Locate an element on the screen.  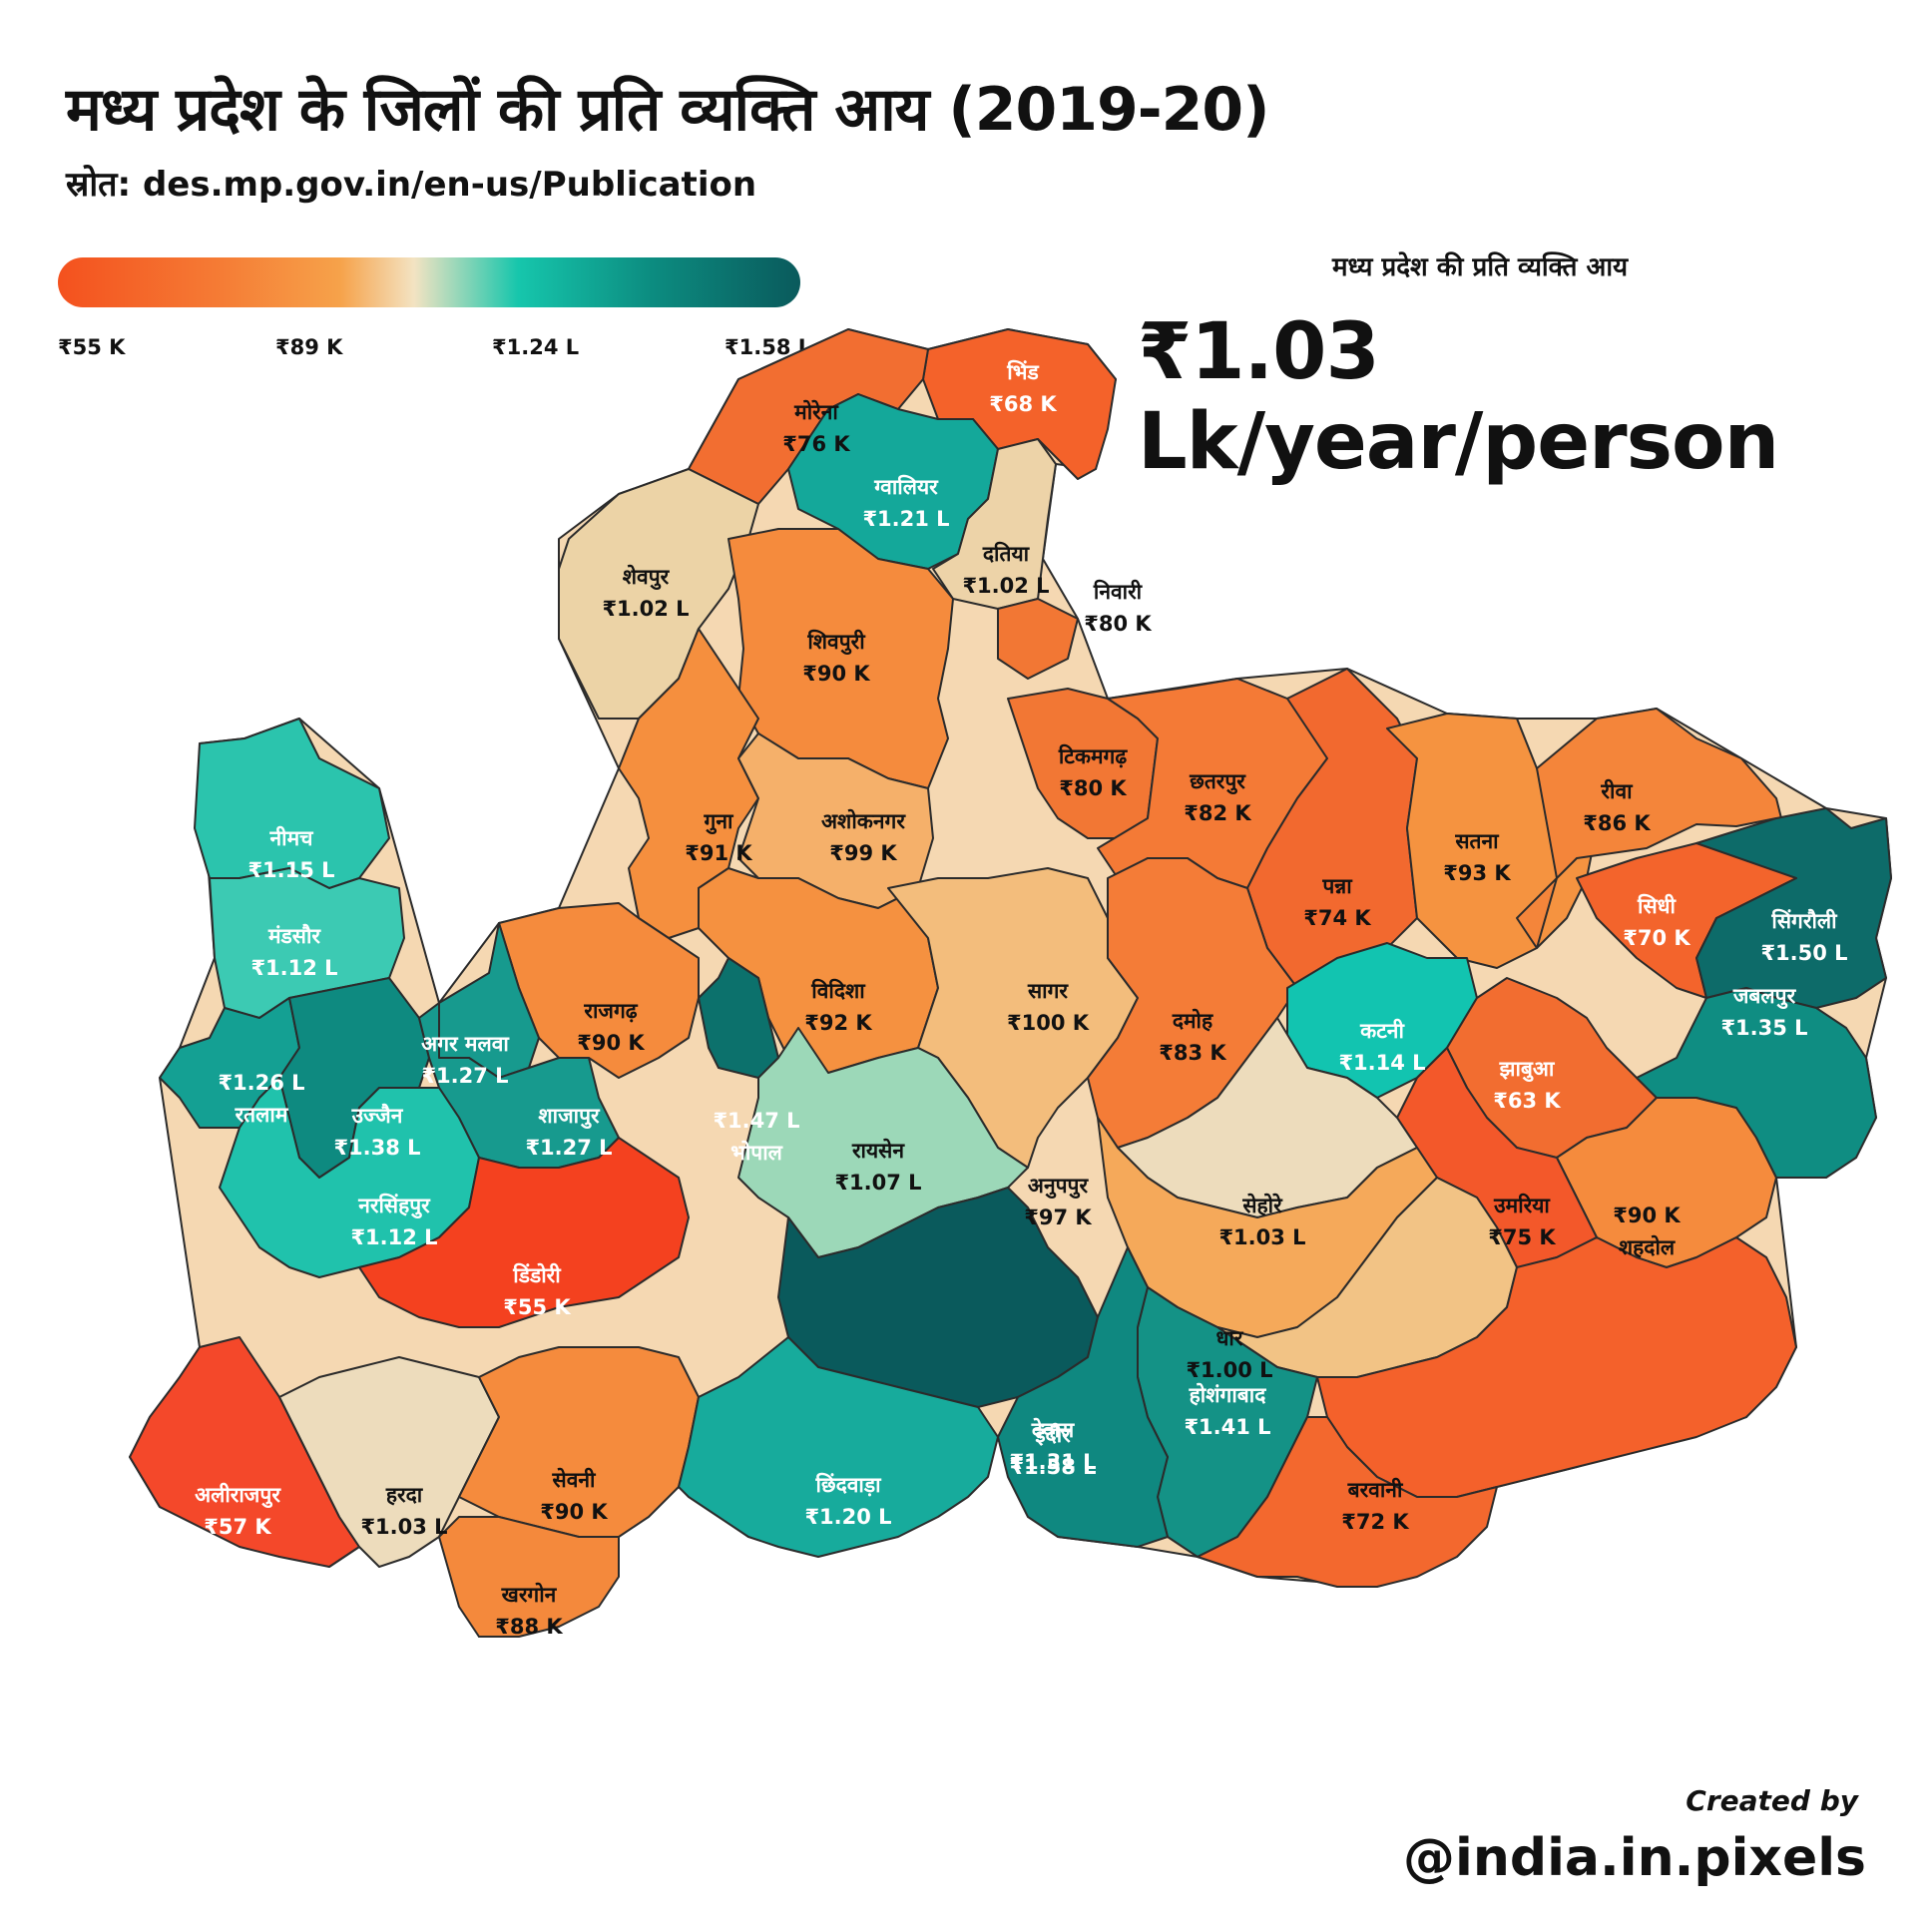
district-income-label: ₹1.12 L is located at coordinates (293, 968).